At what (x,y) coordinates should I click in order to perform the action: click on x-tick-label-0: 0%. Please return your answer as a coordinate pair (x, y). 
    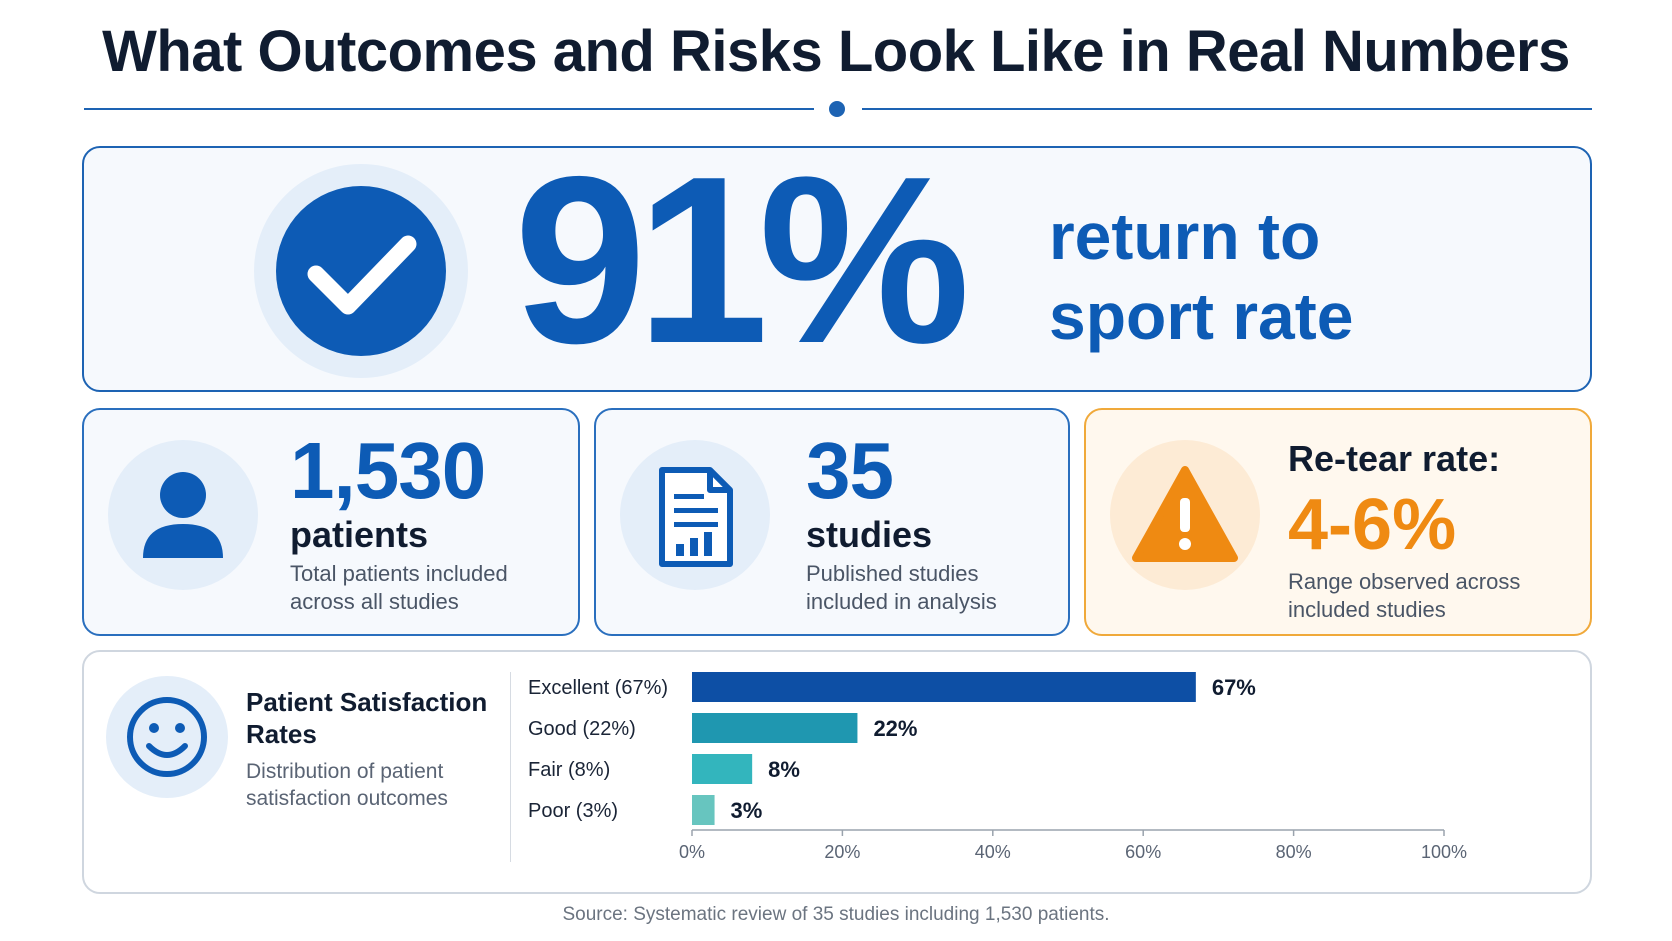
    Looking at the image, I should click on (692, 852).